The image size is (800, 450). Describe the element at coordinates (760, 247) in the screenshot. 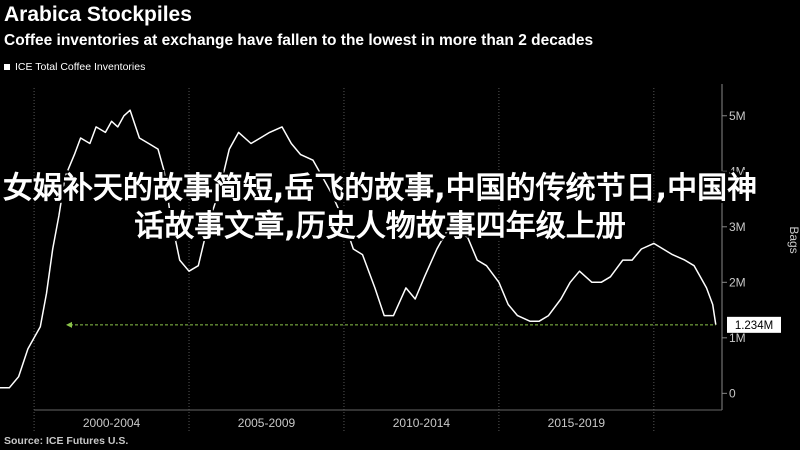

I see `y-axis: 0 1M 2M 3M 4M 5M Bags` at that location.